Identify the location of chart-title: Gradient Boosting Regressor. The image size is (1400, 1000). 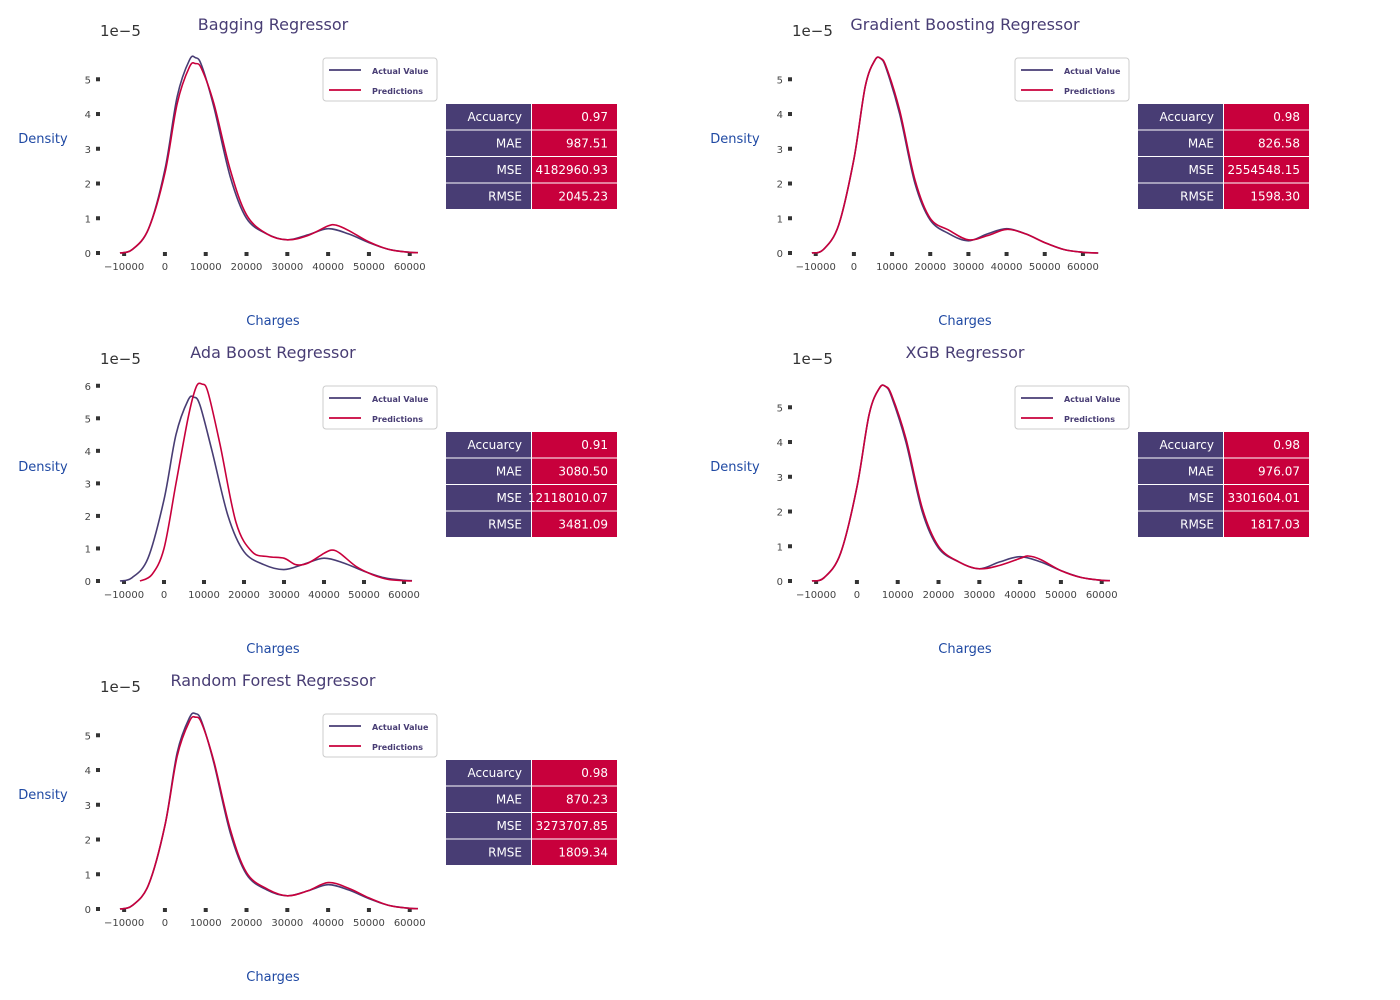
(965, 24).